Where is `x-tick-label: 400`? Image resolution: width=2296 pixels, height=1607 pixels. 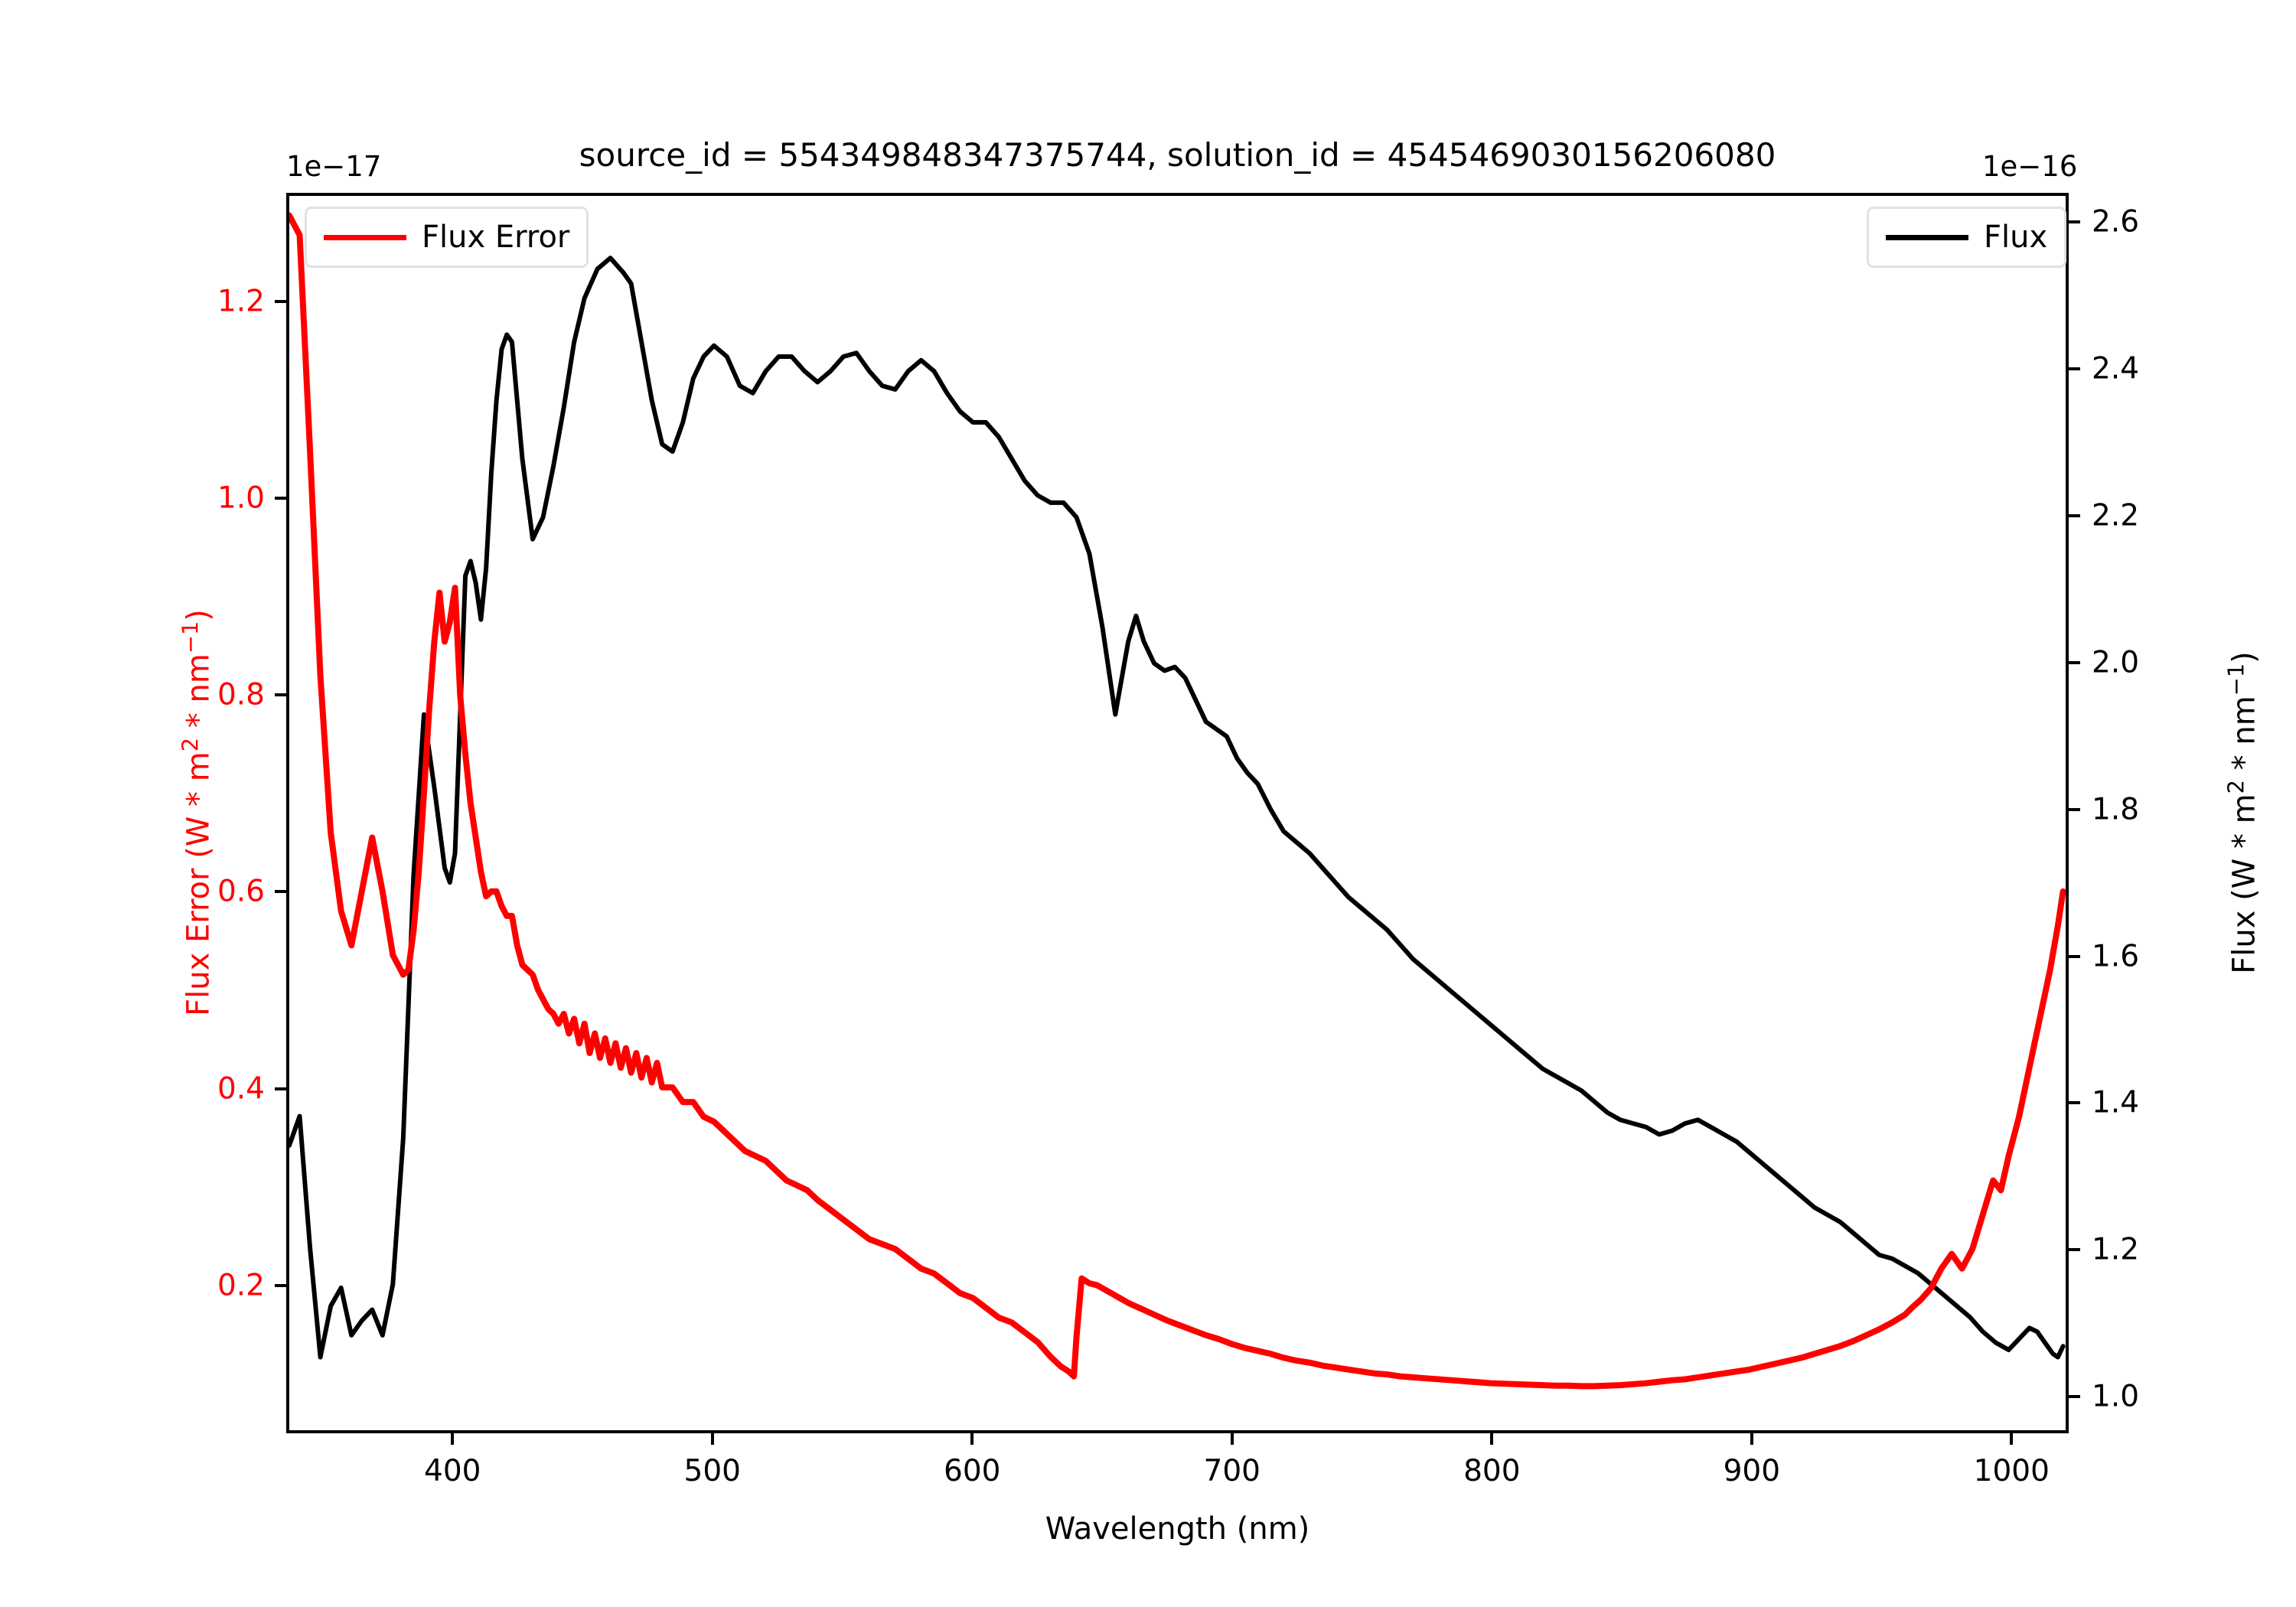
x-tick-label: 400 is located at coordinates (452, 1471).